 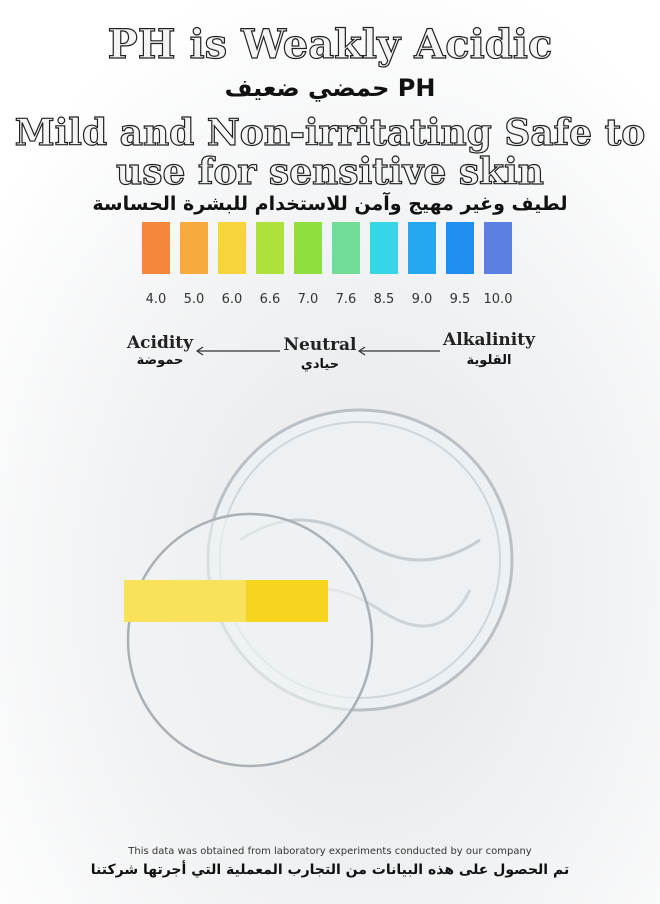 I want to click on subtitle-ar: PH حمضي ضعيف, so click(x=330, y=88).